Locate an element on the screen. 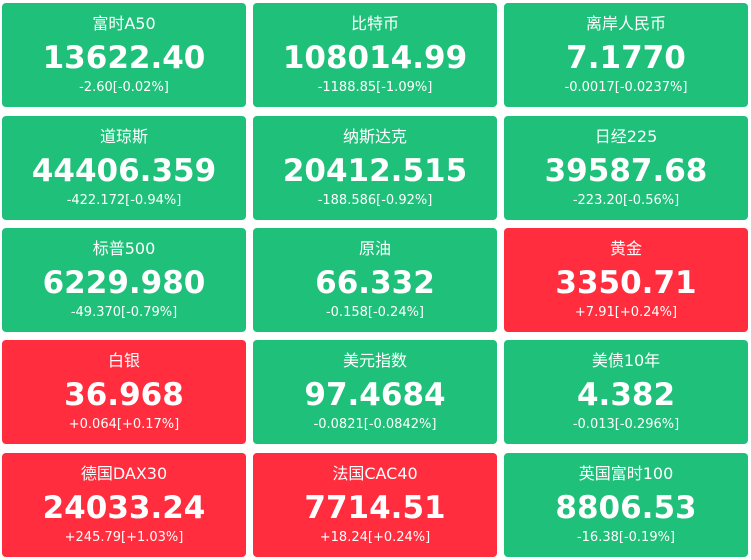 This screenshot has height=560, width=751. quote-card-cac-40: 法国CAC40 7714.51 +18.24[+0.24%] is located at coordinates (375, 505).